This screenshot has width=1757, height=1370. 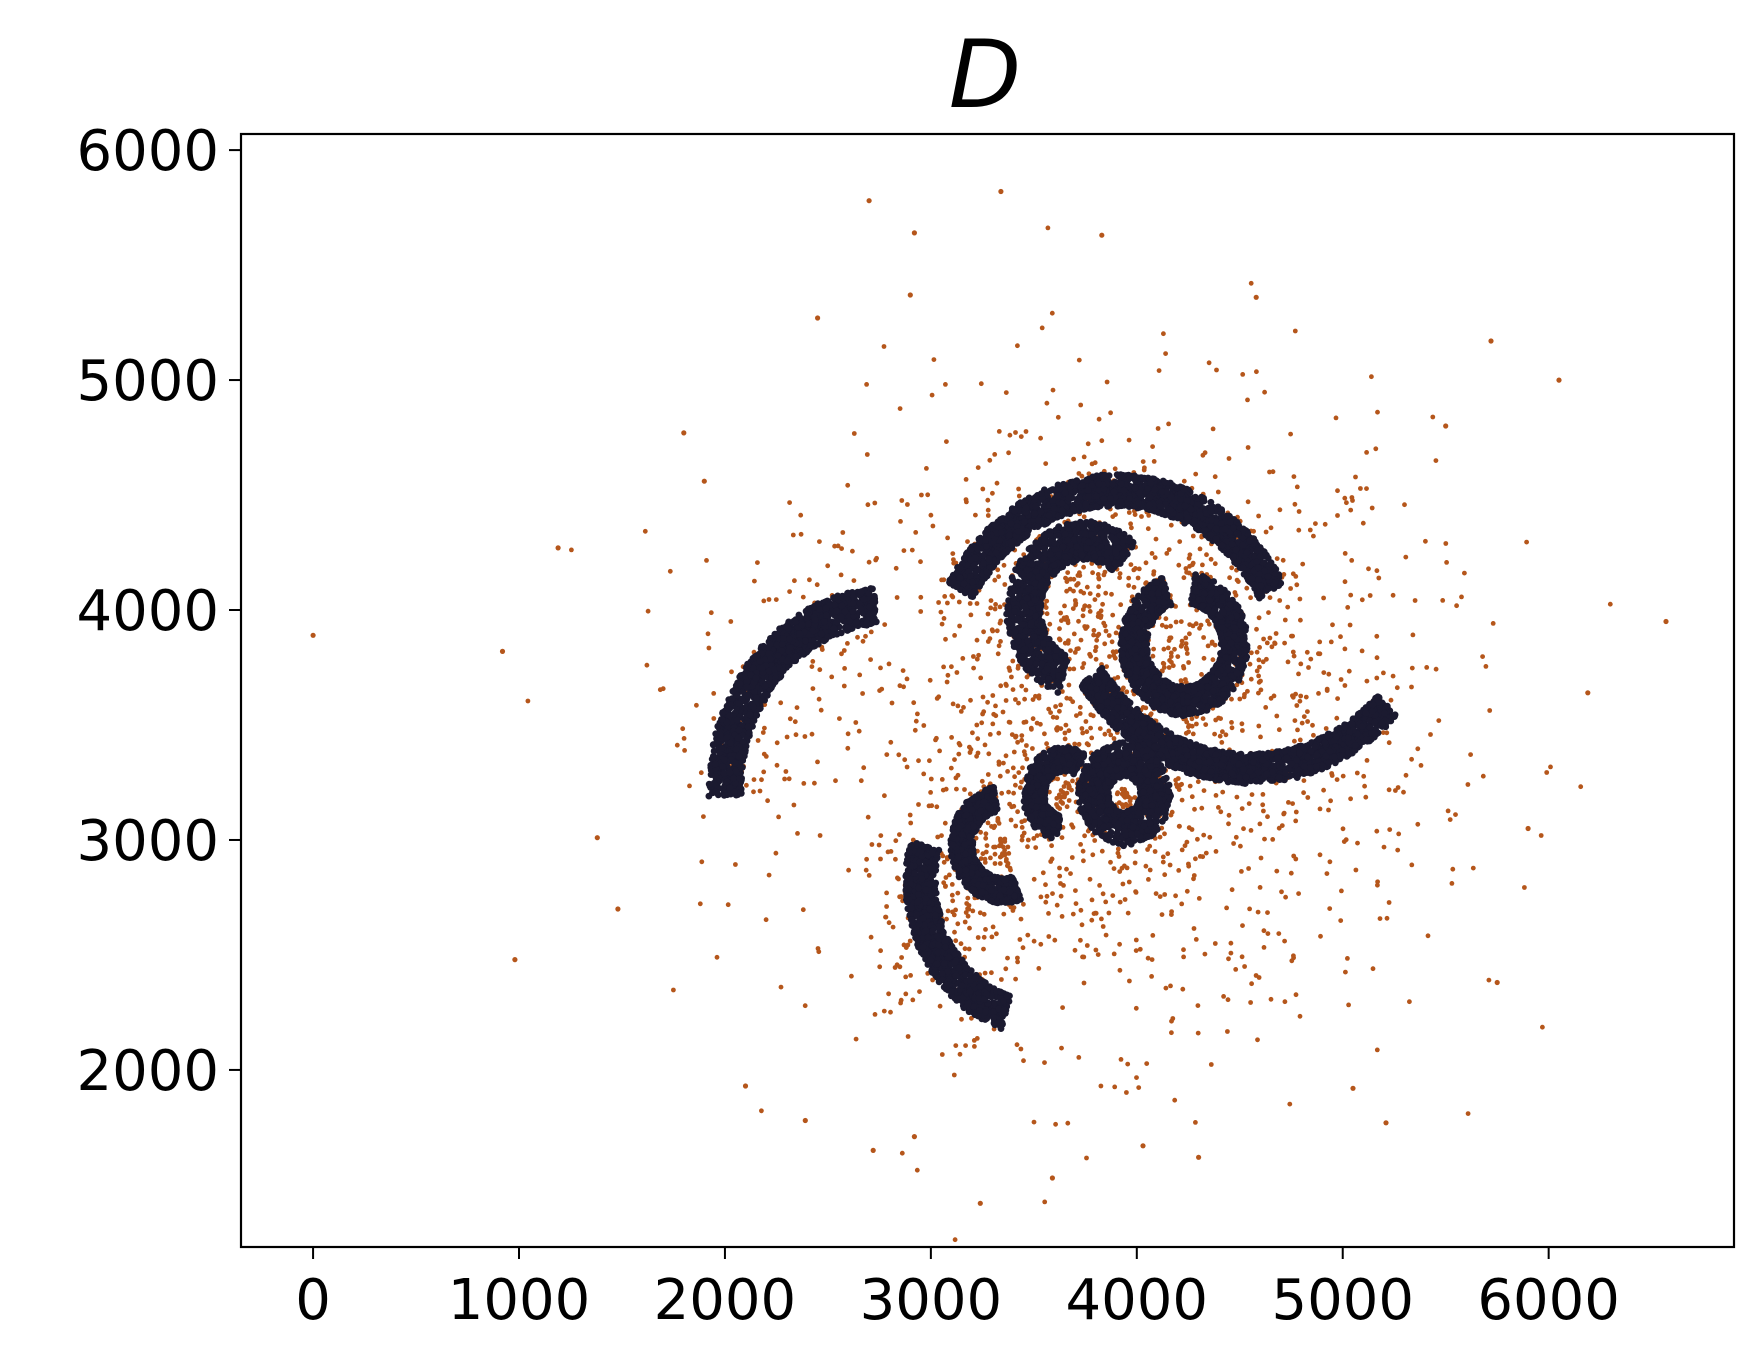 What do you see at coordinates (519, 1300) in the screenshot?
I see `x-tick-label: 1000` at bounding box center [519, 1300].